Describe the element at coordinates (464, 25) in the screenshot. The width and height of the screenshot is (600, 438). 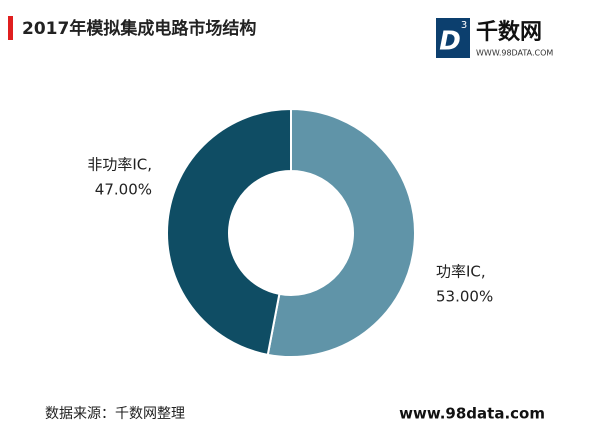
I see `logo-sup: 3` at that location.